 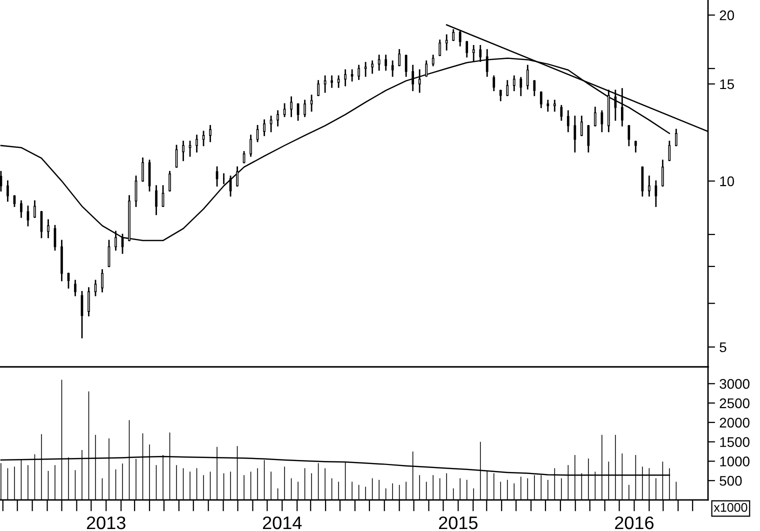 I want to click on y-tick-label: 1000, so click(x=735, y=461).